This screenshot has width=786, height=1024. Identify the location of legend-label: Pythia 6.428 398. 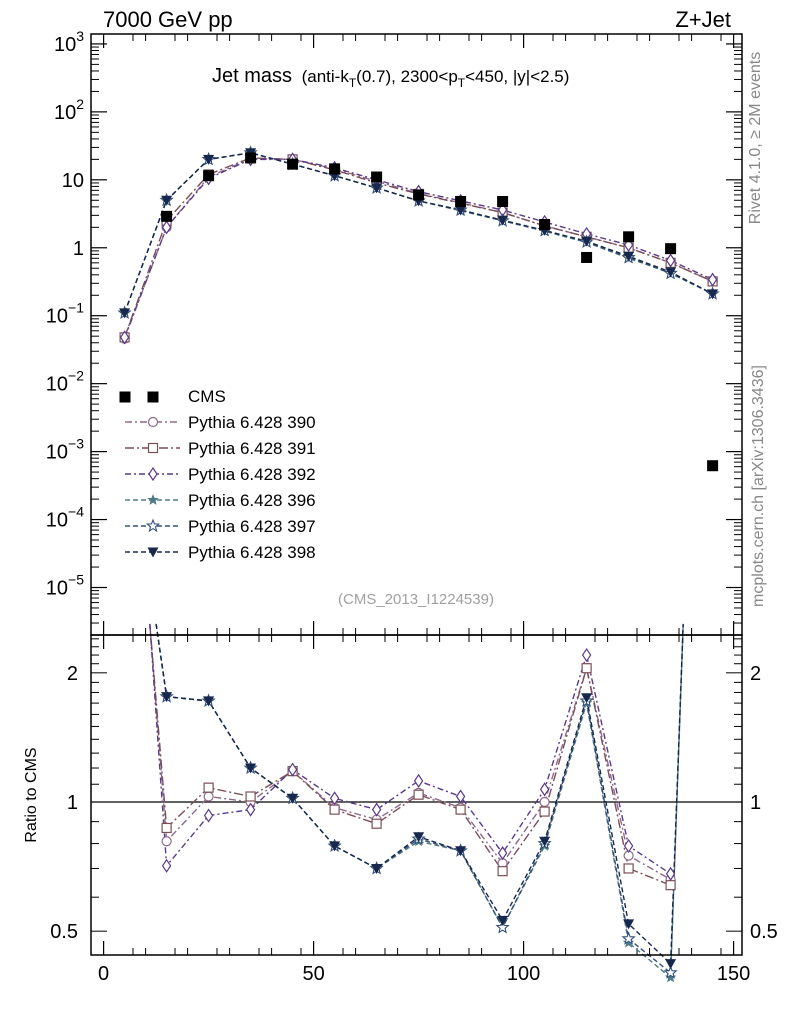
(252, 552).